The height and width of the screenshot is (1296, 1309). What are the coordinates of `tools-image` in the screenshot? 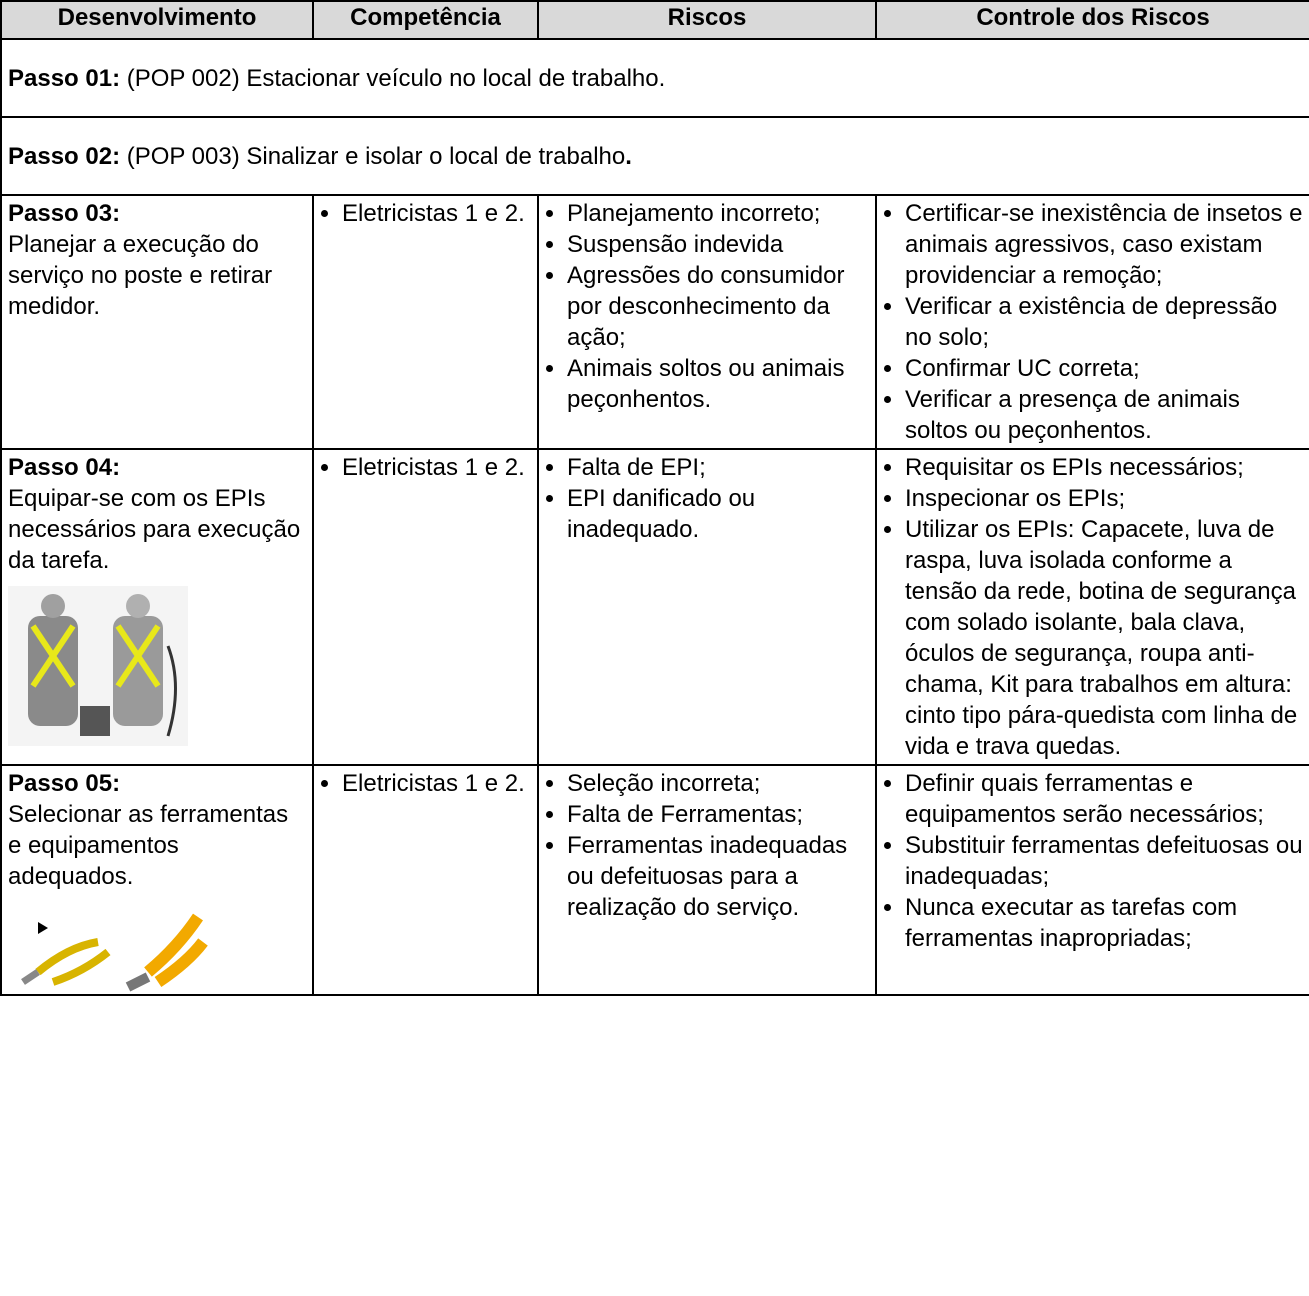 It's located at (114, 952).